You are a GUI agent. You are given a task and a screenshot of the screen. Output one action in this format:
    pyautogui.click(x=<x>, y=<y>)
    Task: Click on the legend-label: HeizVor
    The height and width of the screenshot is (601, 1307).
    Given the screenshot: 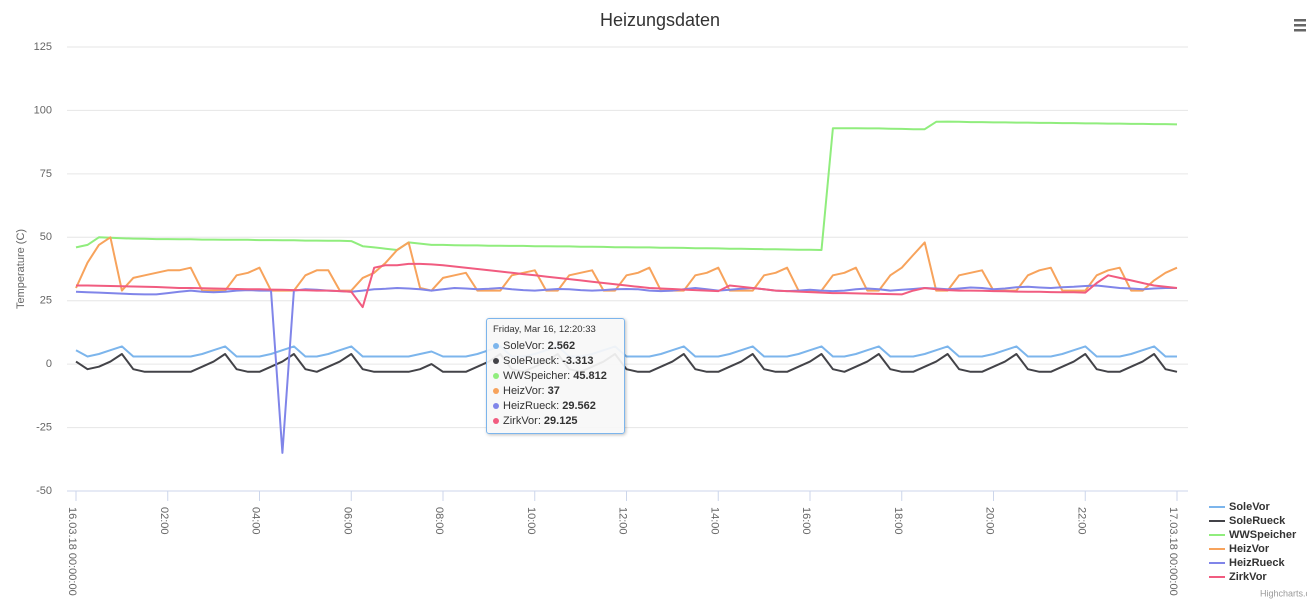 What is the action you would take?
    pyautogui.click(x=1249, y=549)
    